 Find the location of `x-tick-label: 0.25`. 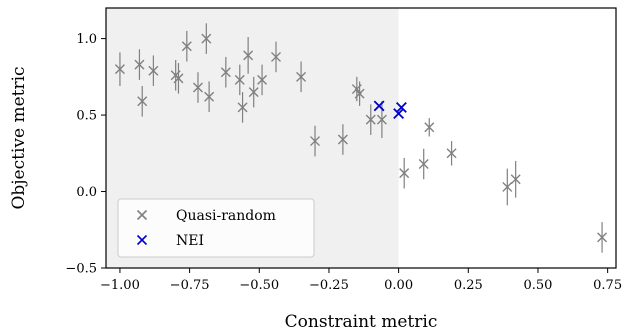

x-tick-label: 0.25 is located at coordinates (468, 285).